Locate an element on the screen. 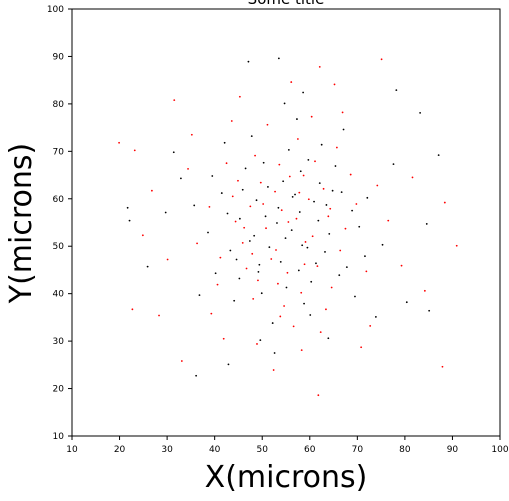 The height and width of the screenshot is (501, 509). y-tick-label: 50 is located at coordinates (59, 247).